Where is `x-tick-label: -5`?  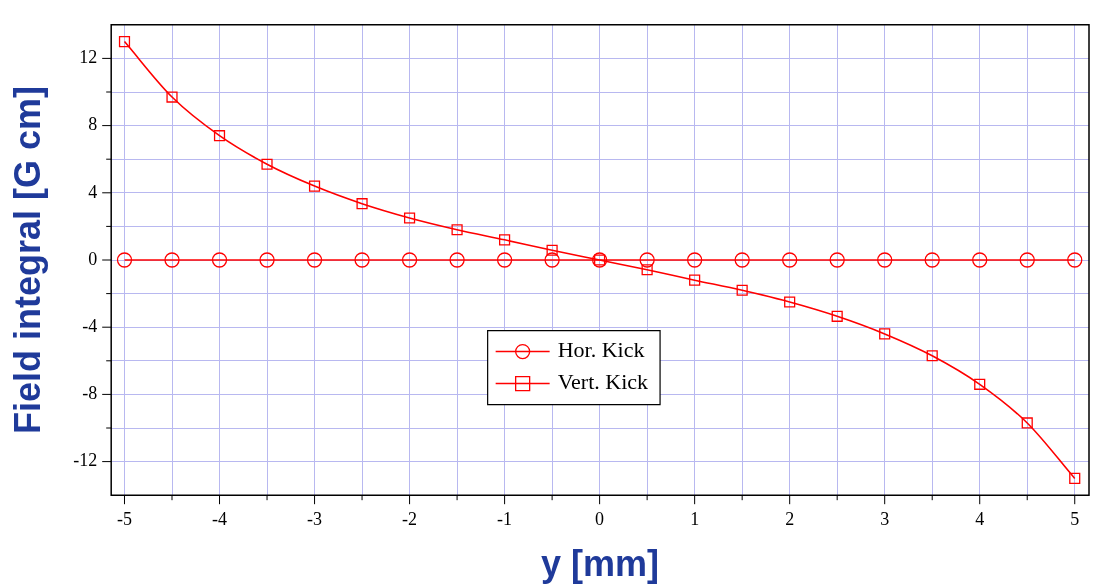
x-tick-label: -5 is located at coordinates (124, 518).